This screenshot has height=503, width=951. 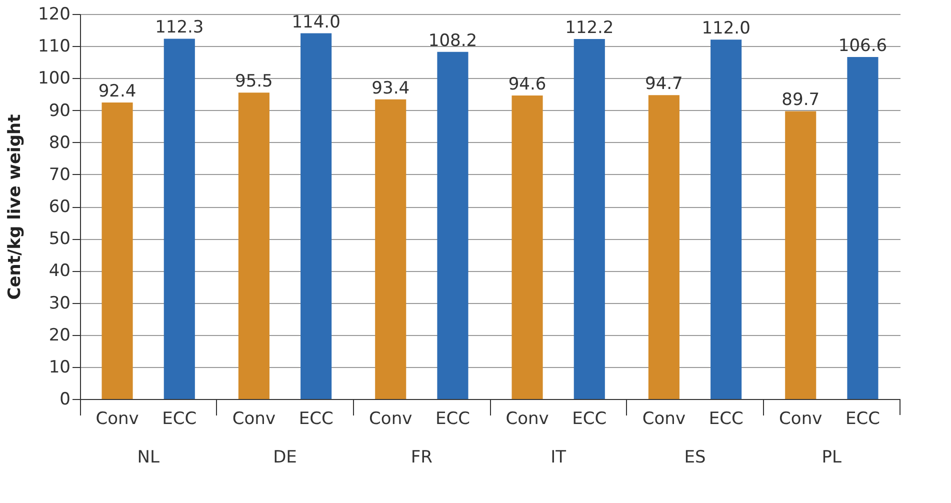 What do you see at coordinates (863, 46) in the screenshot?
I see `data-label: 106.6` at bounding box center [863, 46].